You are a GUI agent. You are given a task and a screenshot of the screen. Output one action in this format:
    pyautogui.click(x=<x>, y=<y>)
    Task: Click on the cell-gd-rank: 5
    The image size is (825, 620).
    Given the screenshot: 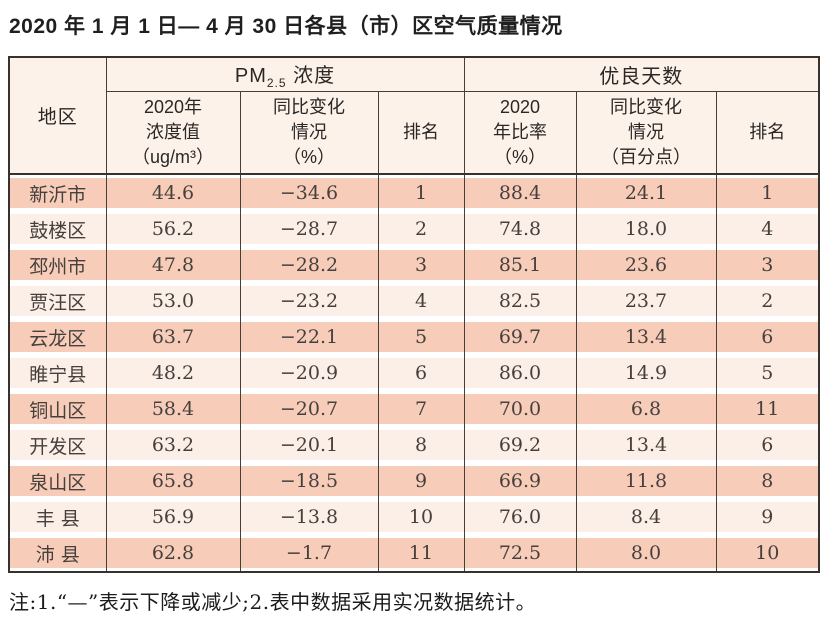 What is the action you would take?
    pyautogui.click(x=767, y=373)
    